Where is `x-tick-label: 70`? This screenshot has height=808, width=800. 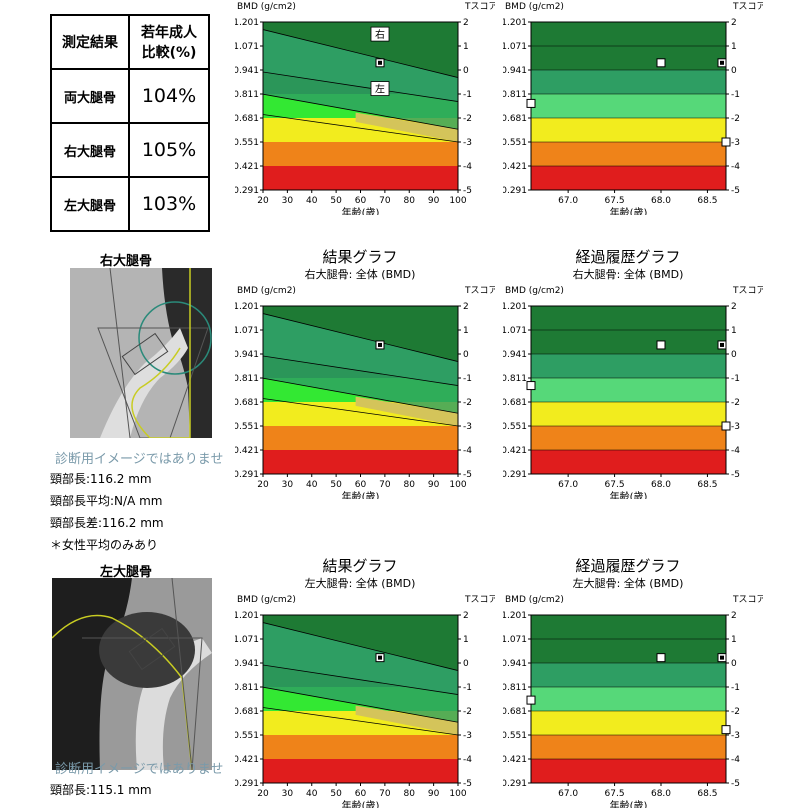 x-tick-label: 70 is located at coordinates (385, 485).